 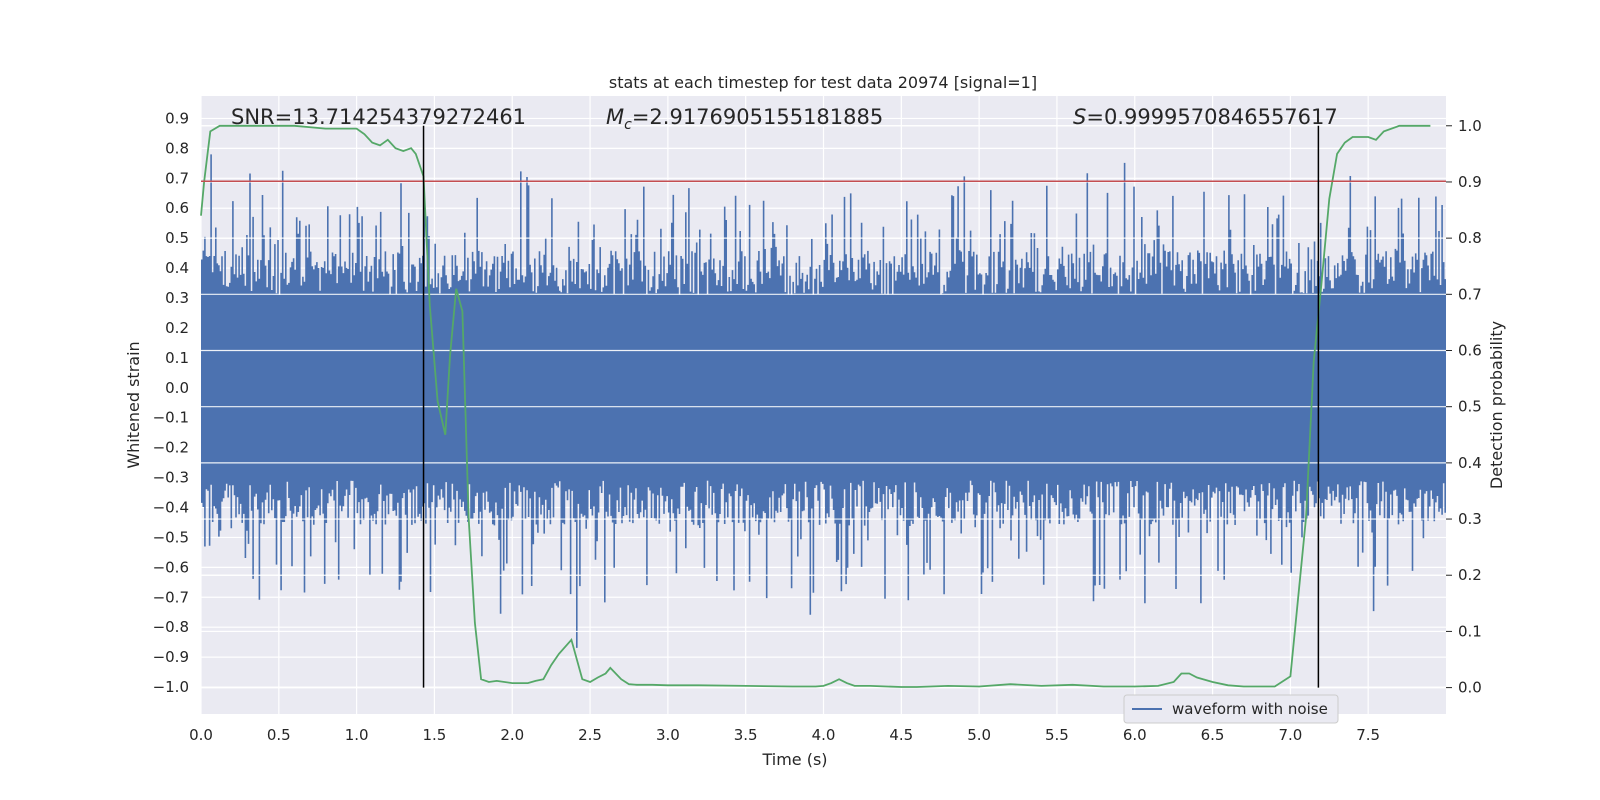 I want to click on y2-tick-label: 0.2, so click(x=1470, y=575).